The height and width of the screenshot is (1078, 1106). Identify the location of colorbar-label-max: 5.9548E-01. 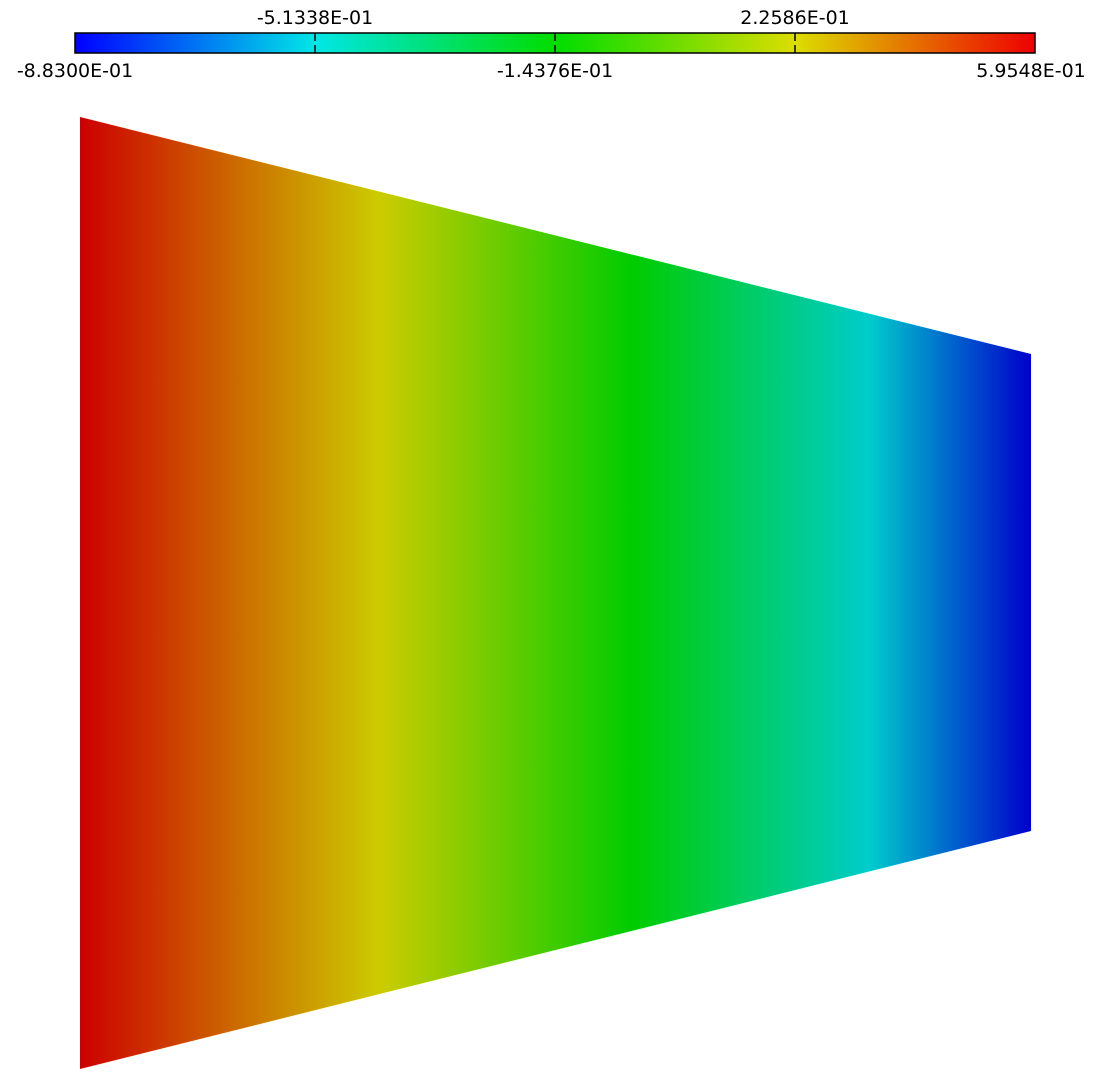
(1031, 71).